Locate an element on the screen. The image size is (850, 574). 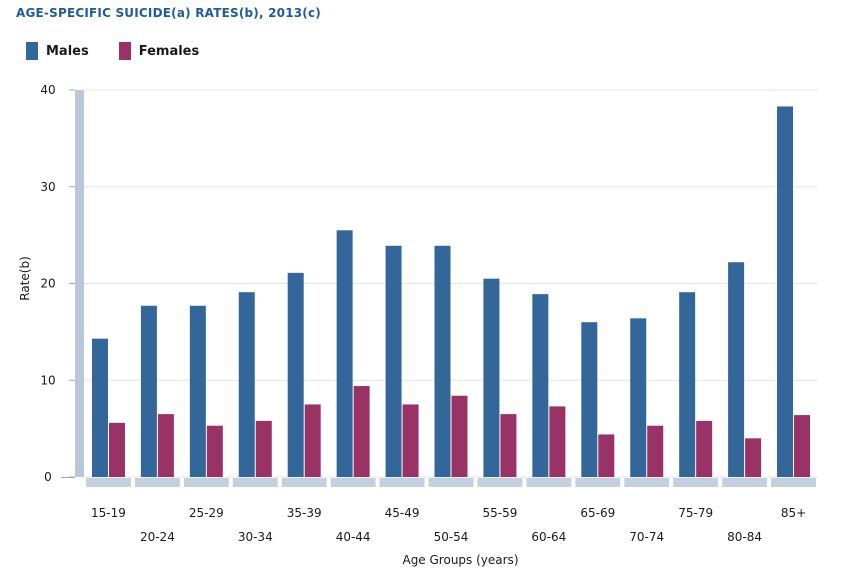
legend-item-males: Males is located at coordinates (57, 51).